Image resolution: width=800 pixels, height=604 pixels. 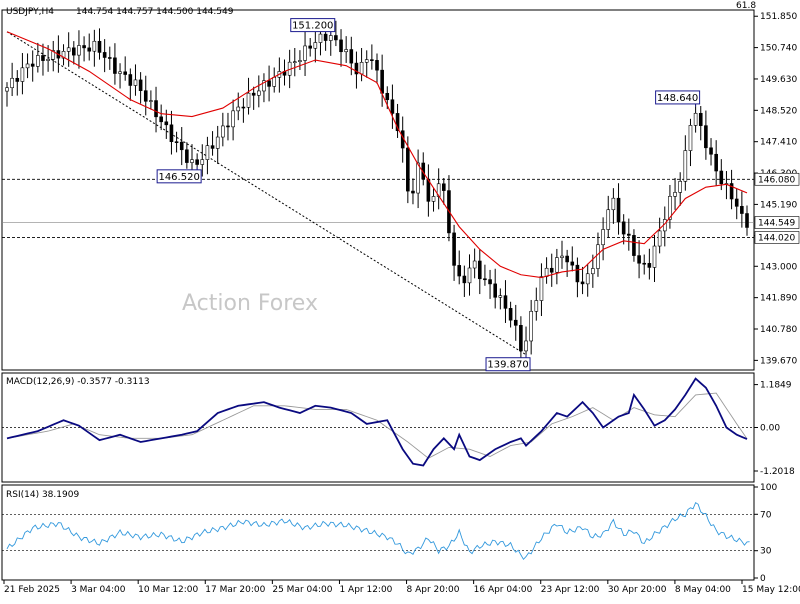 What do you see at coordinates (377, 422) in the screenshot?
I see `macd-lines` at bounding box center [377, 422].